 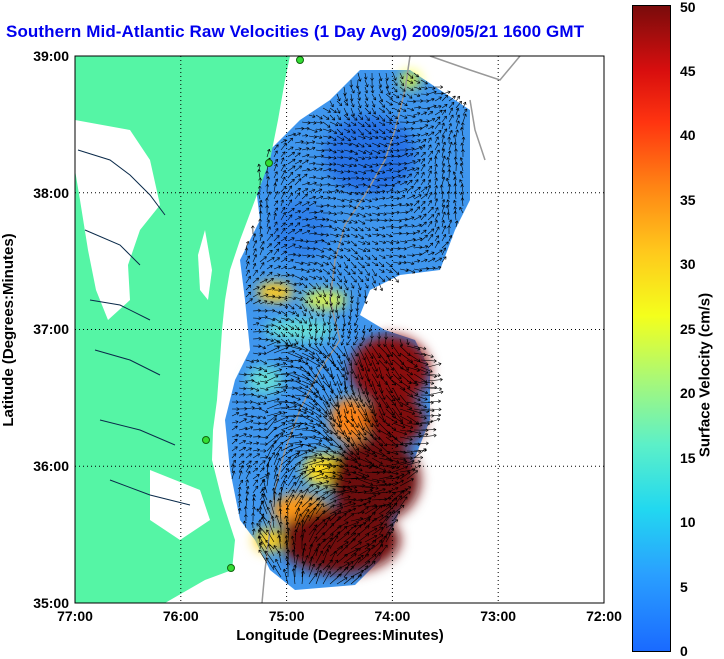 I want to click on y-tick-labels: 39:00 38:00 37:00 36:00 35:00, so click(x=51, y=329).